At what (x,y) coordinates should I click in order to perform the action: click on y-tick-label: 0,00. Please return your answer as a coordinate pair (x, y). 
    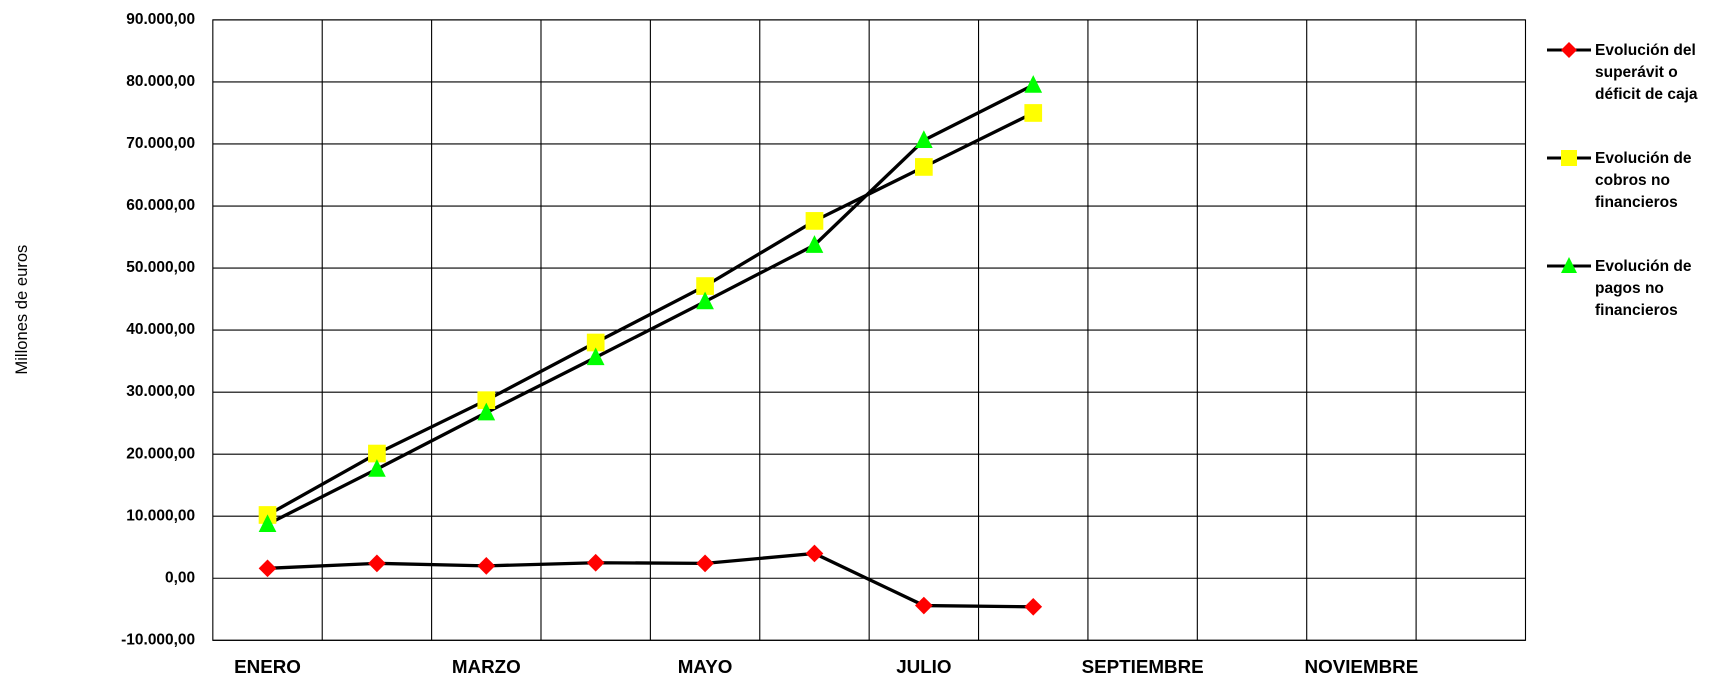
    Looking at the image, I should click on (180, 577).